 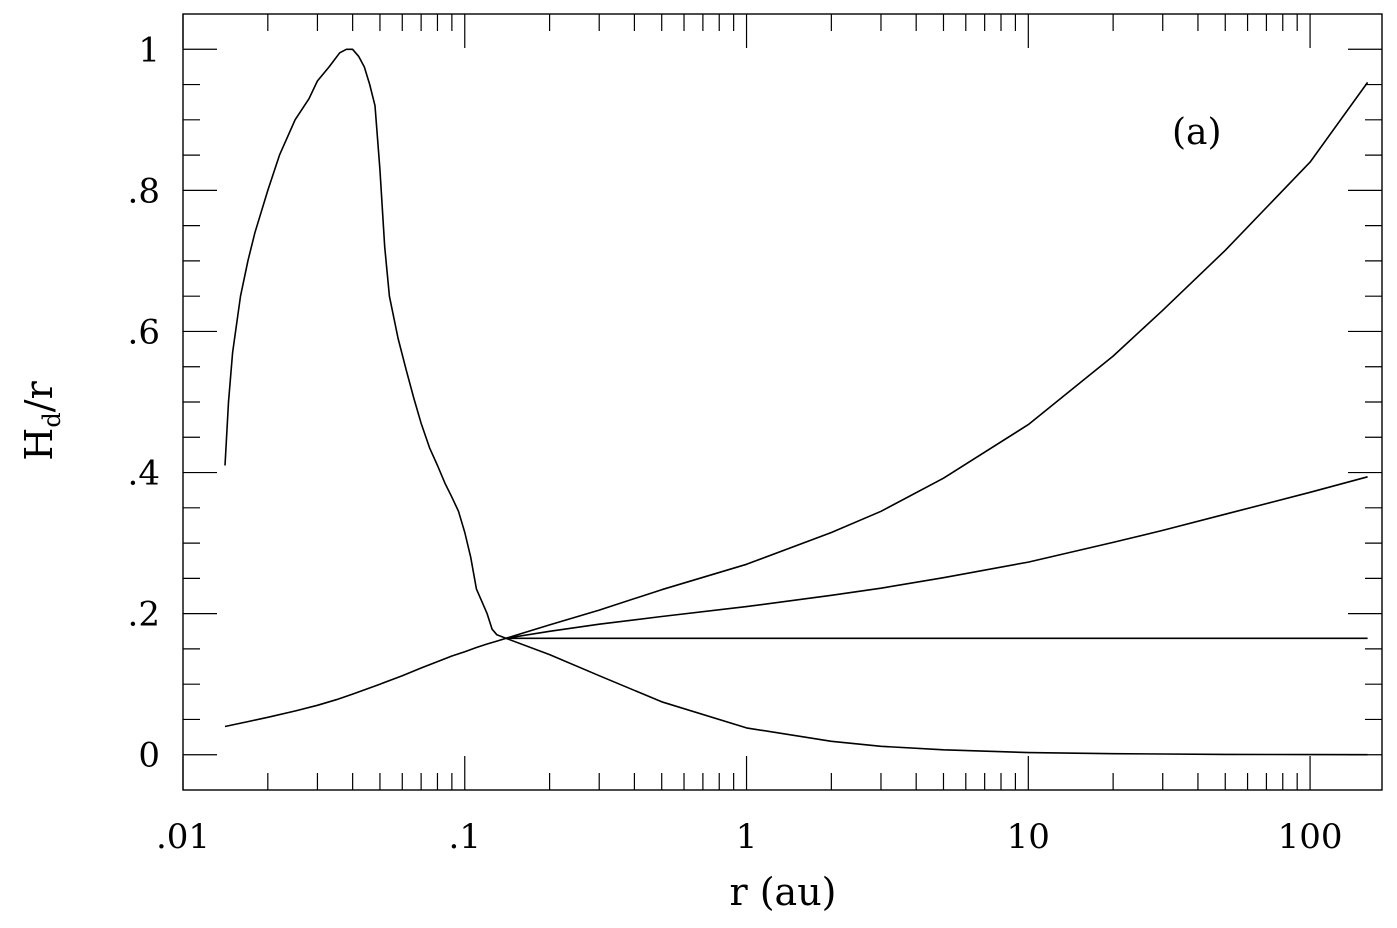 I want to click on y-axis-title-main: H, so click(x=39, y=444).